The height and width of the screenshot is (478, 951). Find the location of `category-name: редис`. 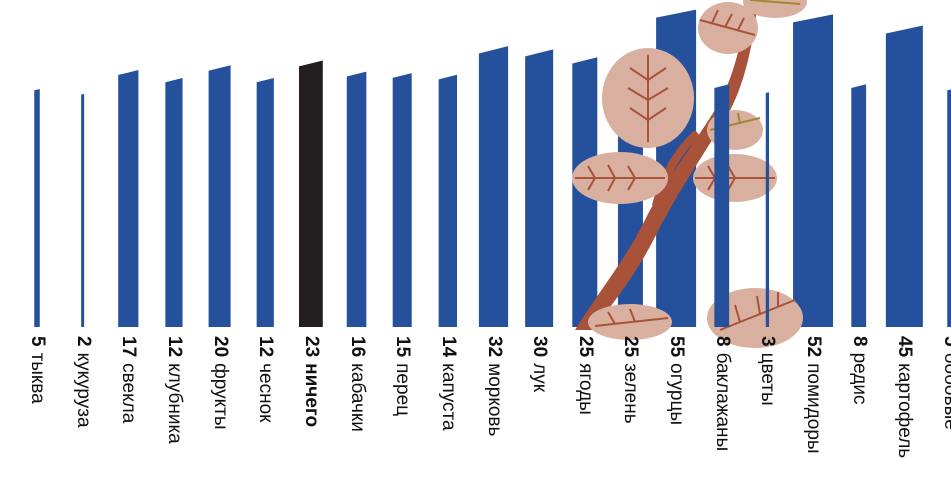

category-name: редис is located at coordinates (859, 378).